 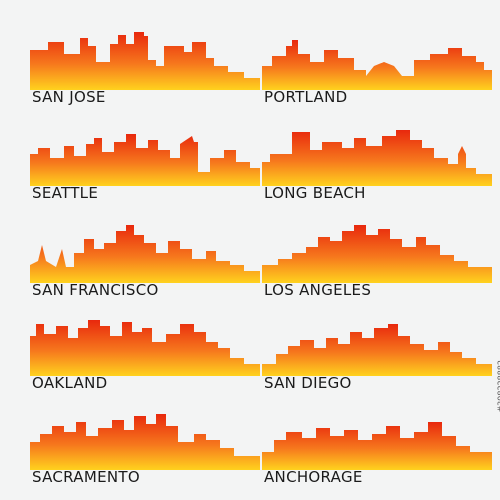 What do you see at coordinates (145, 442) in the screenshot?
I see `sacramento-silhouette` at bounding box center [145, 442].